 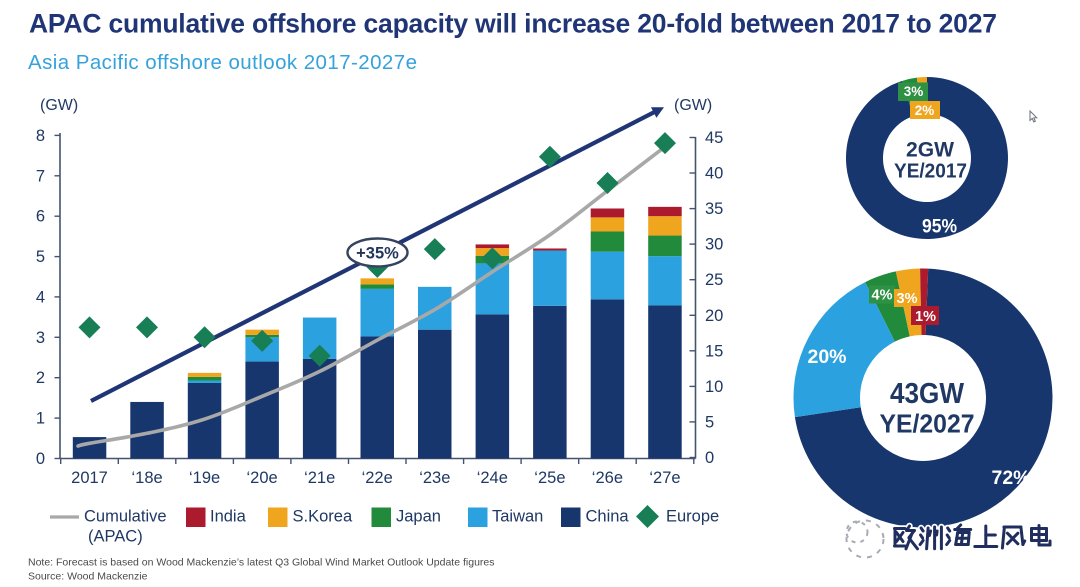 I want to click on svg-text: YE/2027, so click(x=927, y=424).